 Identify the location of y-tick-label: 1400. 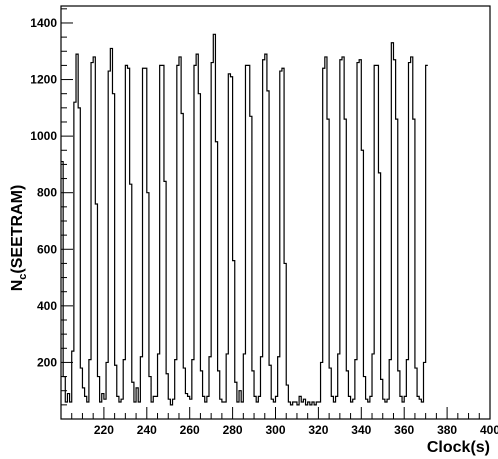
(43, 23).